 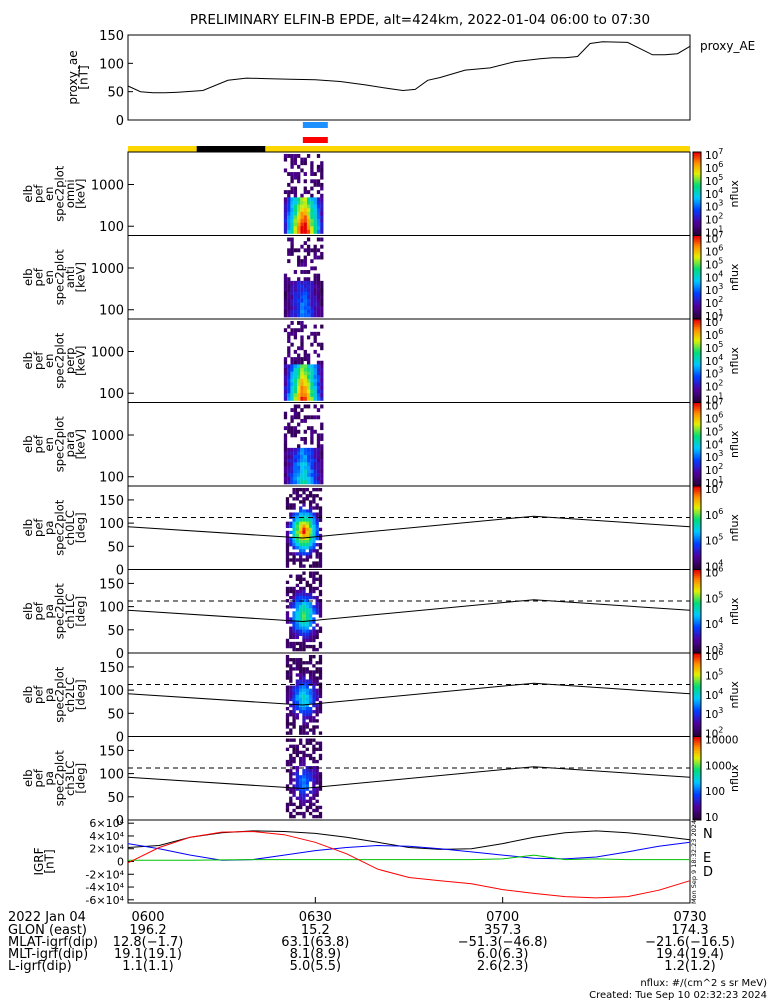 What do you see at coordinates (49, 444) in the screenshot?
I see `energy-spectrogram-3-ylabel-2: en` at bounding box center [49, 444].